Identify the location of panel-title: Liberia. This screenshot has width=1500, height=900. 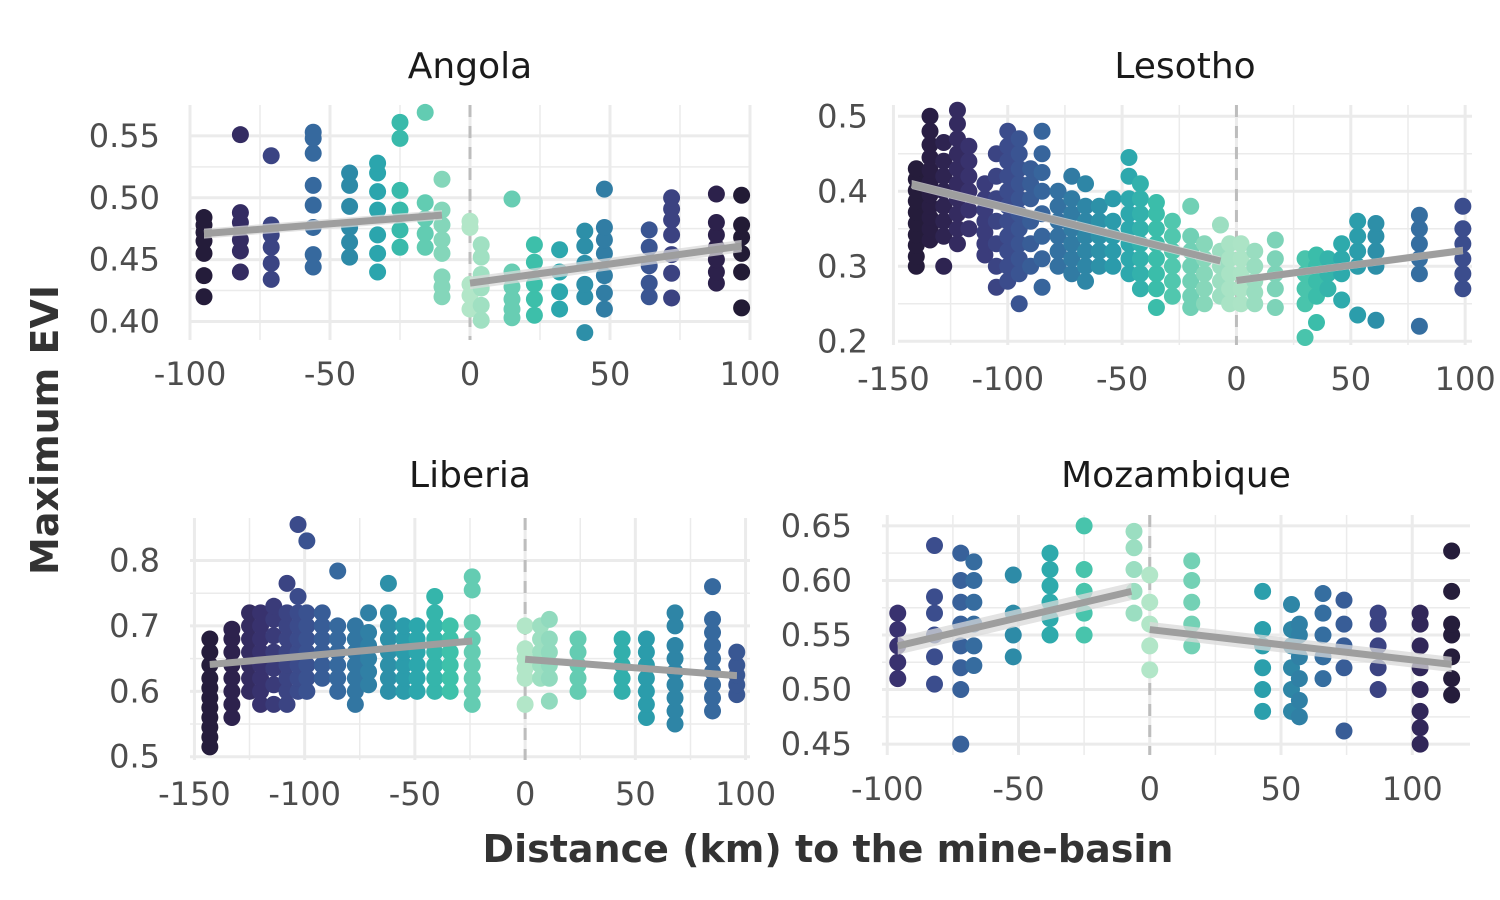
(470, 475).